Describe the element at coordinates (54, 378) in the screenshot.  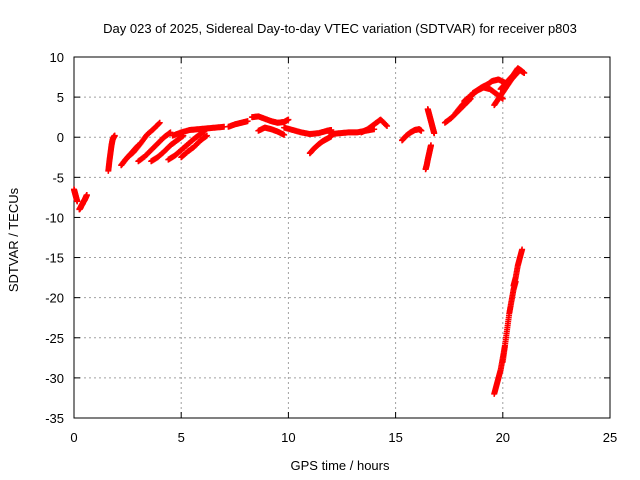
I see `y-tick-label: -30` at that location.